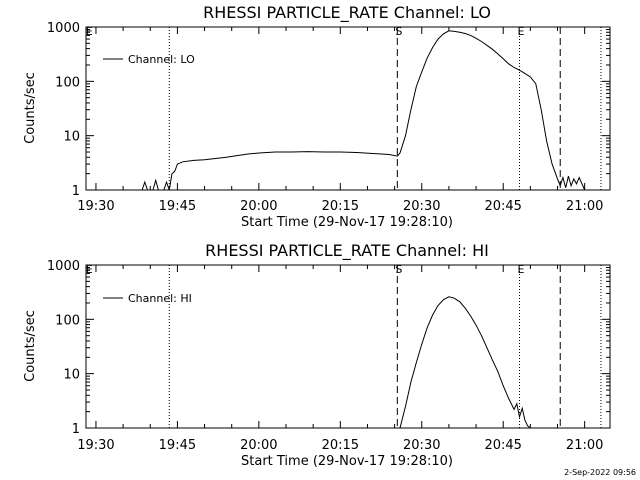  Describe the element at coordinates (347, 461) in the screenshot. I see `hi-x-axis-label: Start Time (29-Nov-17 19:28:10)` at that location.